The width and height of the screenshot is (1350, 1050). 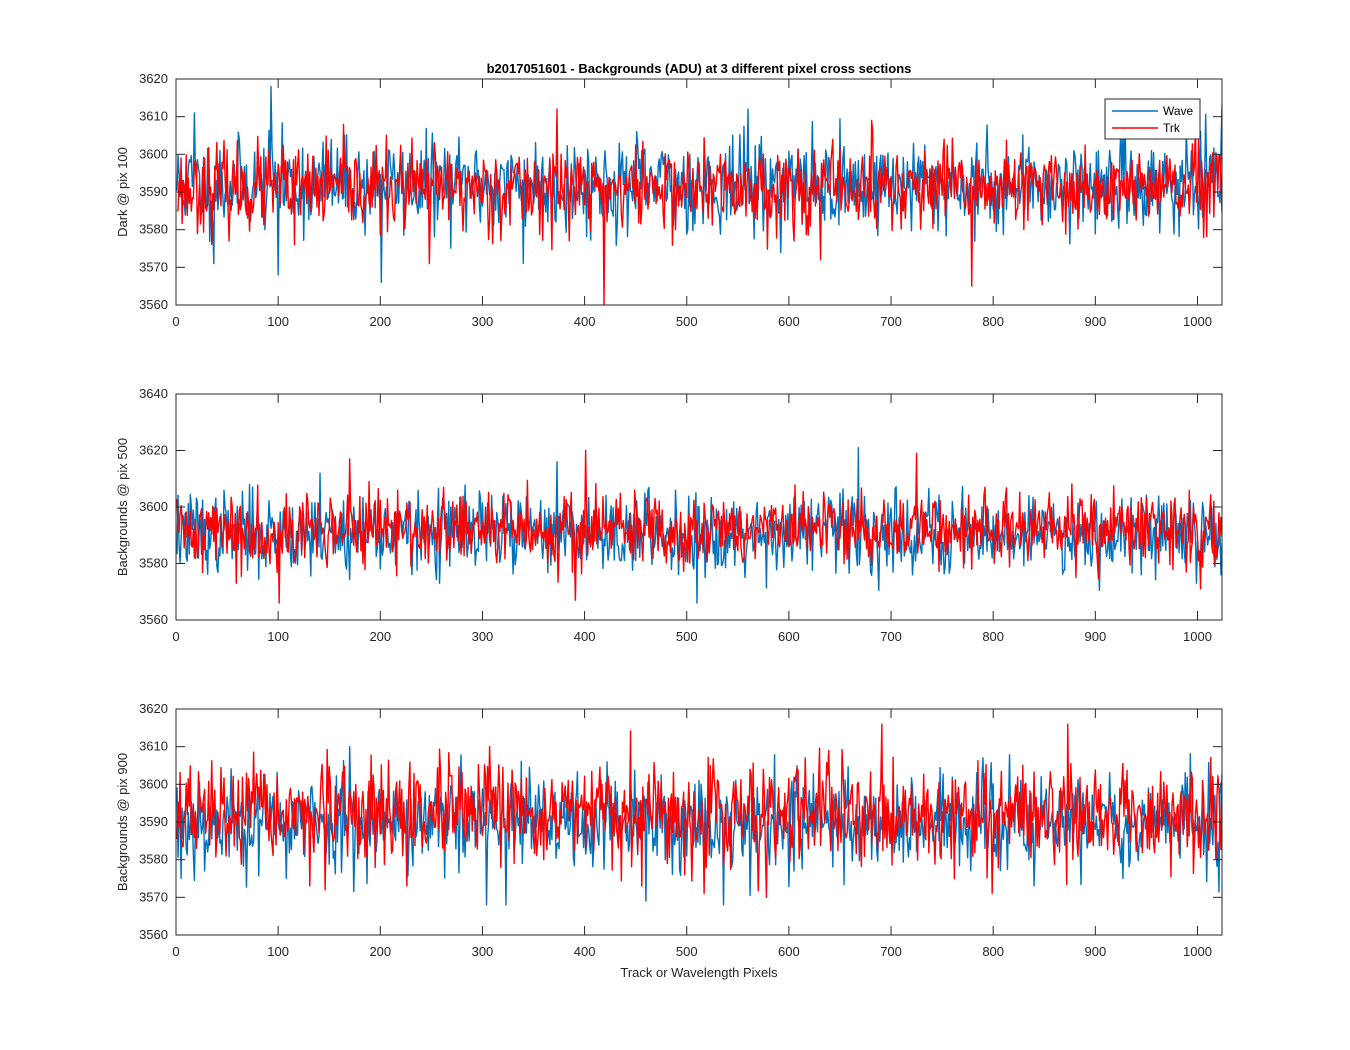 I want to click on y-tick-label: 3640, so click(x=153, y=393).